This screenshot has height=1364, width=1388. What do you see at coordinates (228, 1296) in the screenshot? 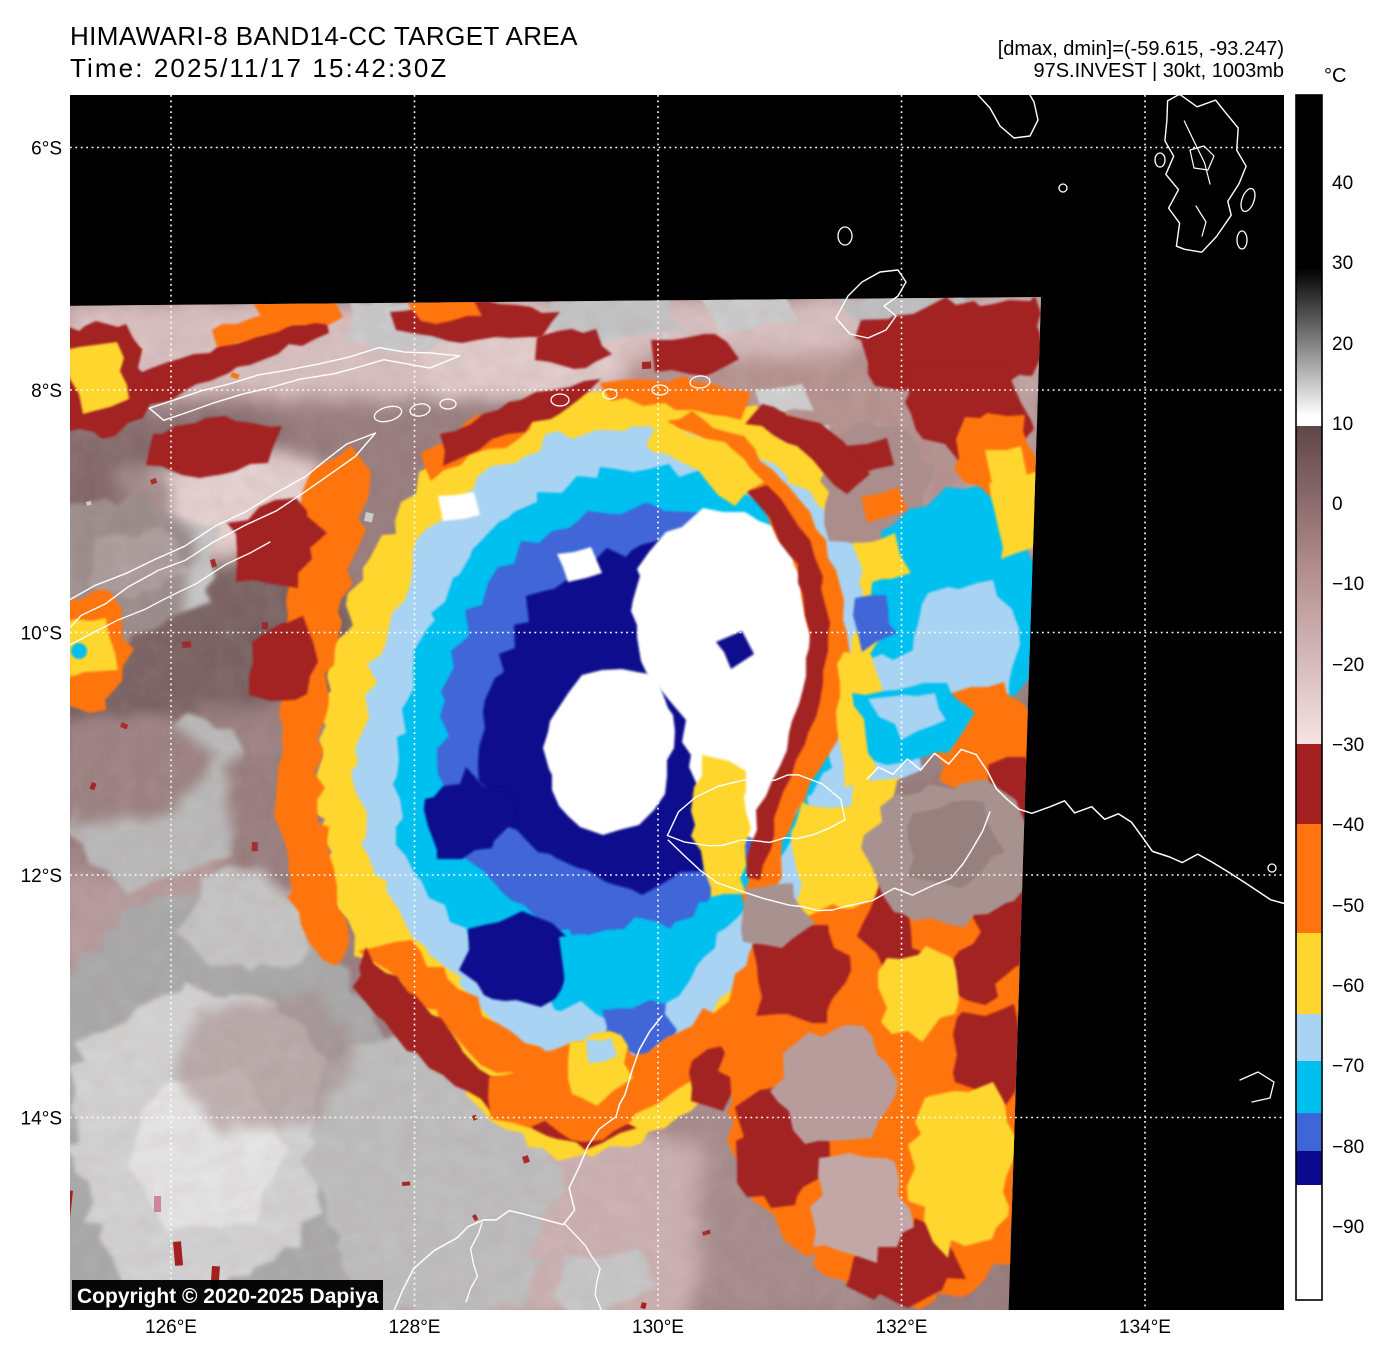
I see `svg-text: Copyright © 2020-2025 Dapiya` at bounding box center [228, 1296].